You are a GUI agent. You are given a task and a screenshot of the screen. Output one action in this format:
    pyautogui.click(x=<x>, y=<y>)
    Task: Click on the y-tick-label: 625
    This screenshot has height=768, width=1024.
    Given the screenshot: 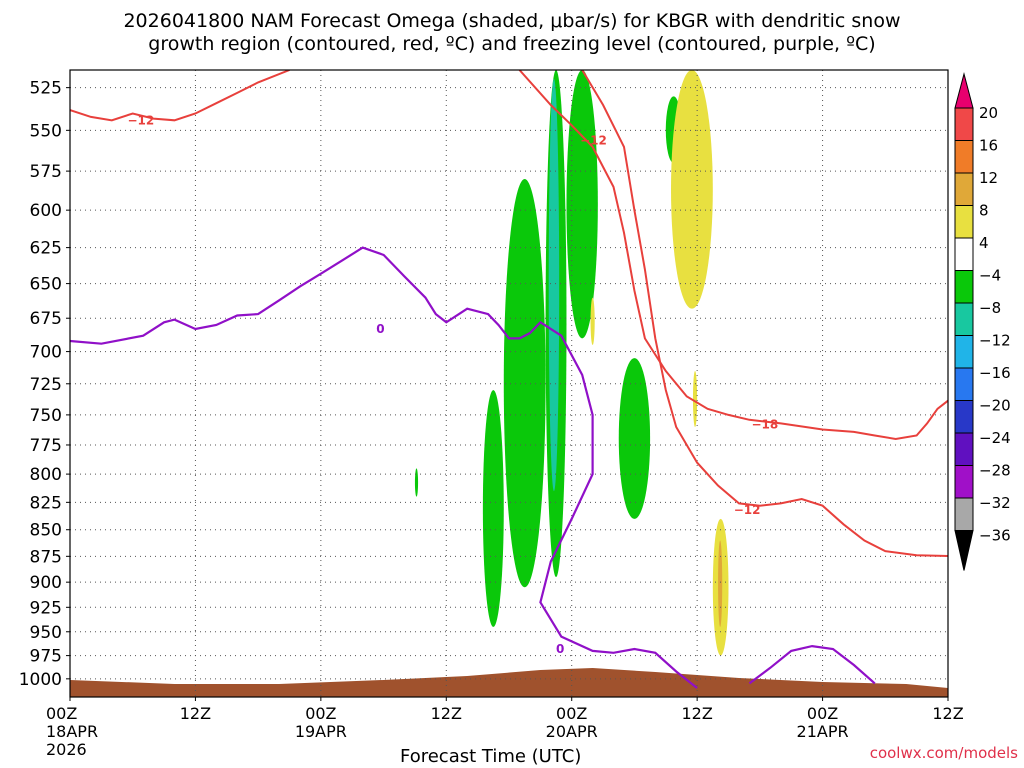 What is the action you would take?
    pyautogui.click(x=46, y=249)
    